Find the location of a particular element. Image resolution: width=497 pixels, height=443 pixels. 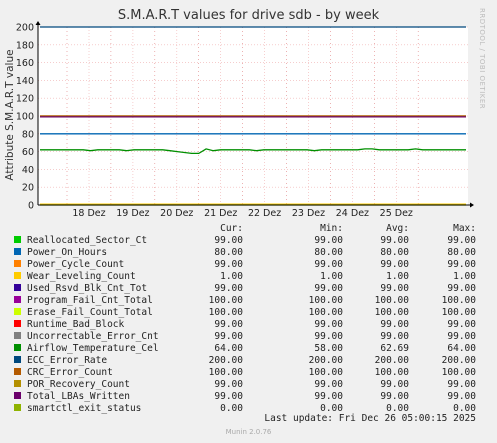

legend-series-name: Erase_Fail_Count_Total is located at coordinates (90, 312).